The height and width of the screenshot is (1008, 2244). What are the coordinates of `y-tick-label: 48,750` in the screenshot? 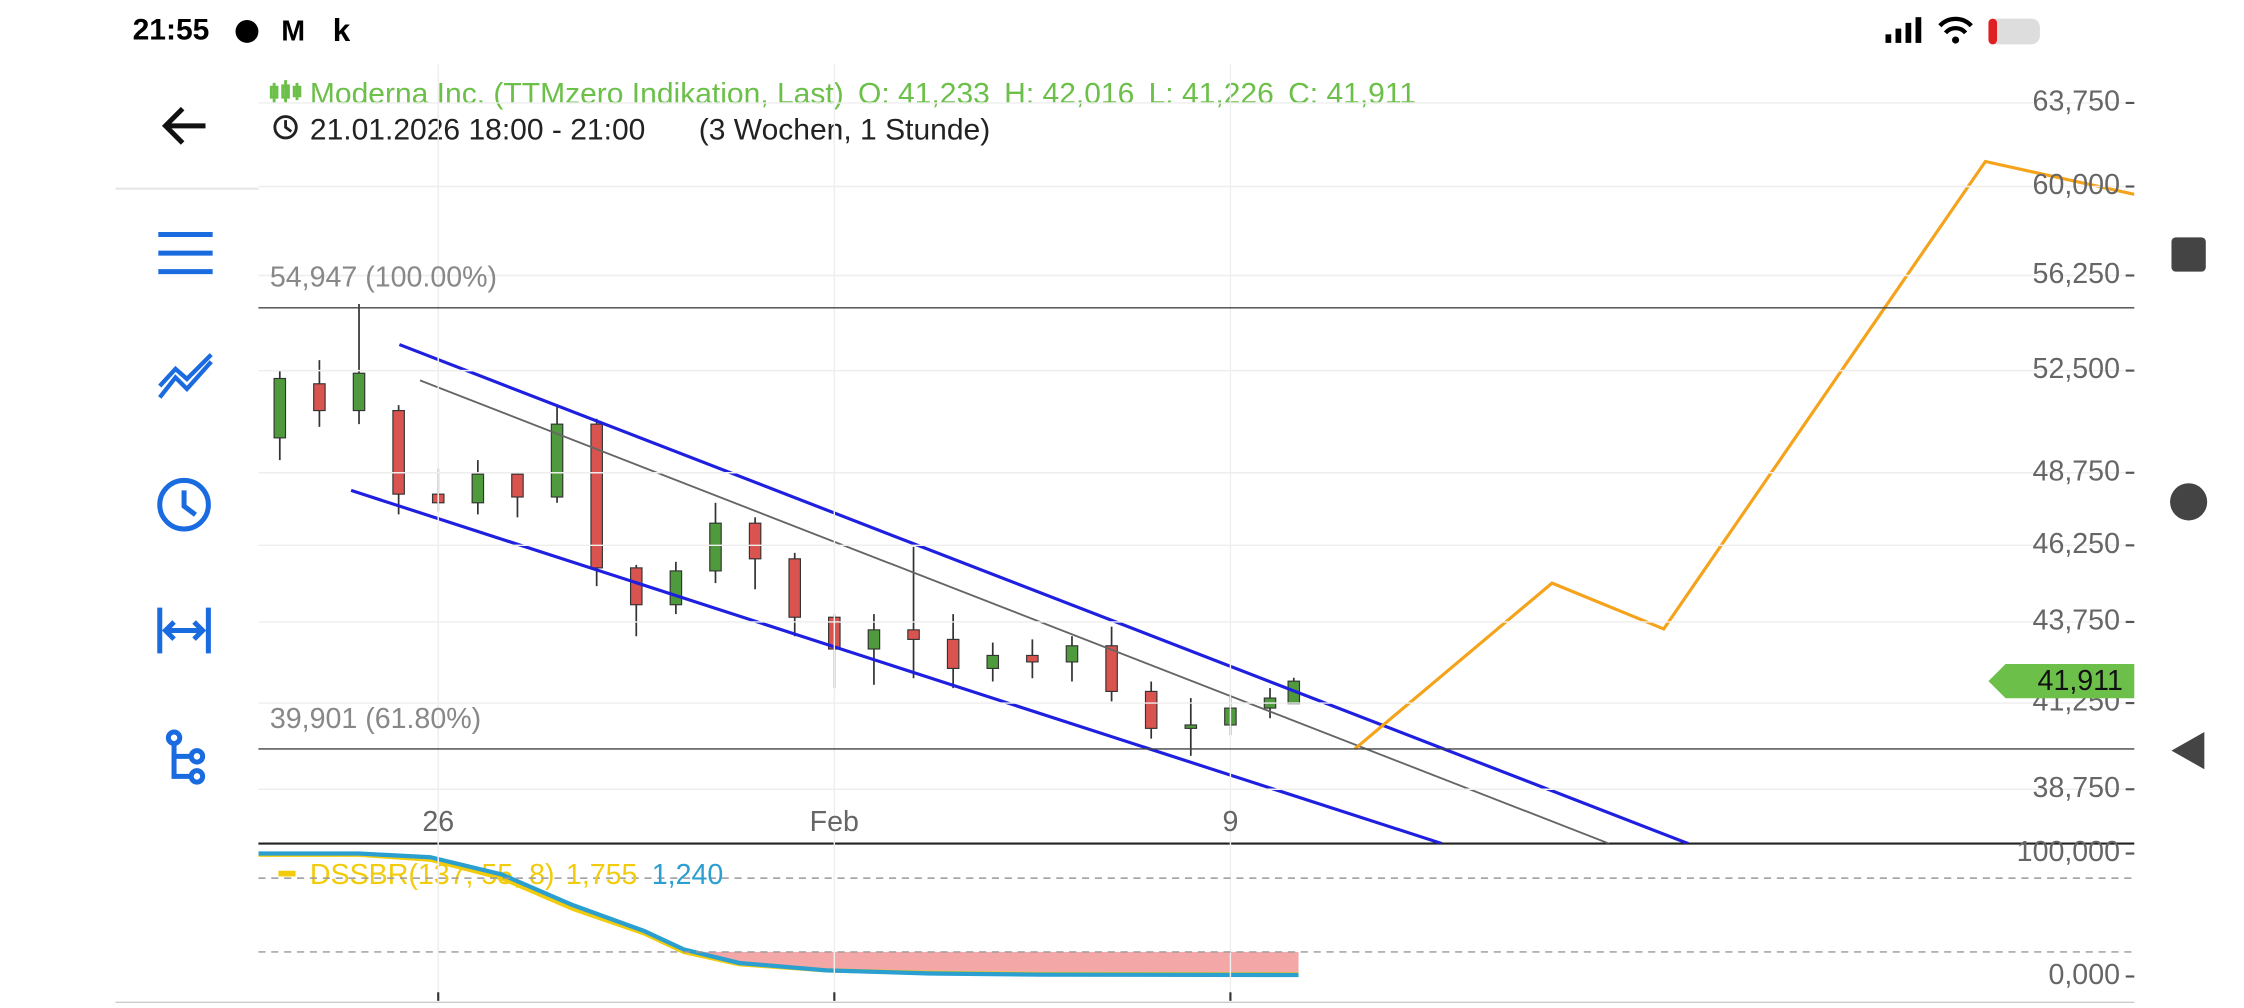 It's located at (2076, 471).